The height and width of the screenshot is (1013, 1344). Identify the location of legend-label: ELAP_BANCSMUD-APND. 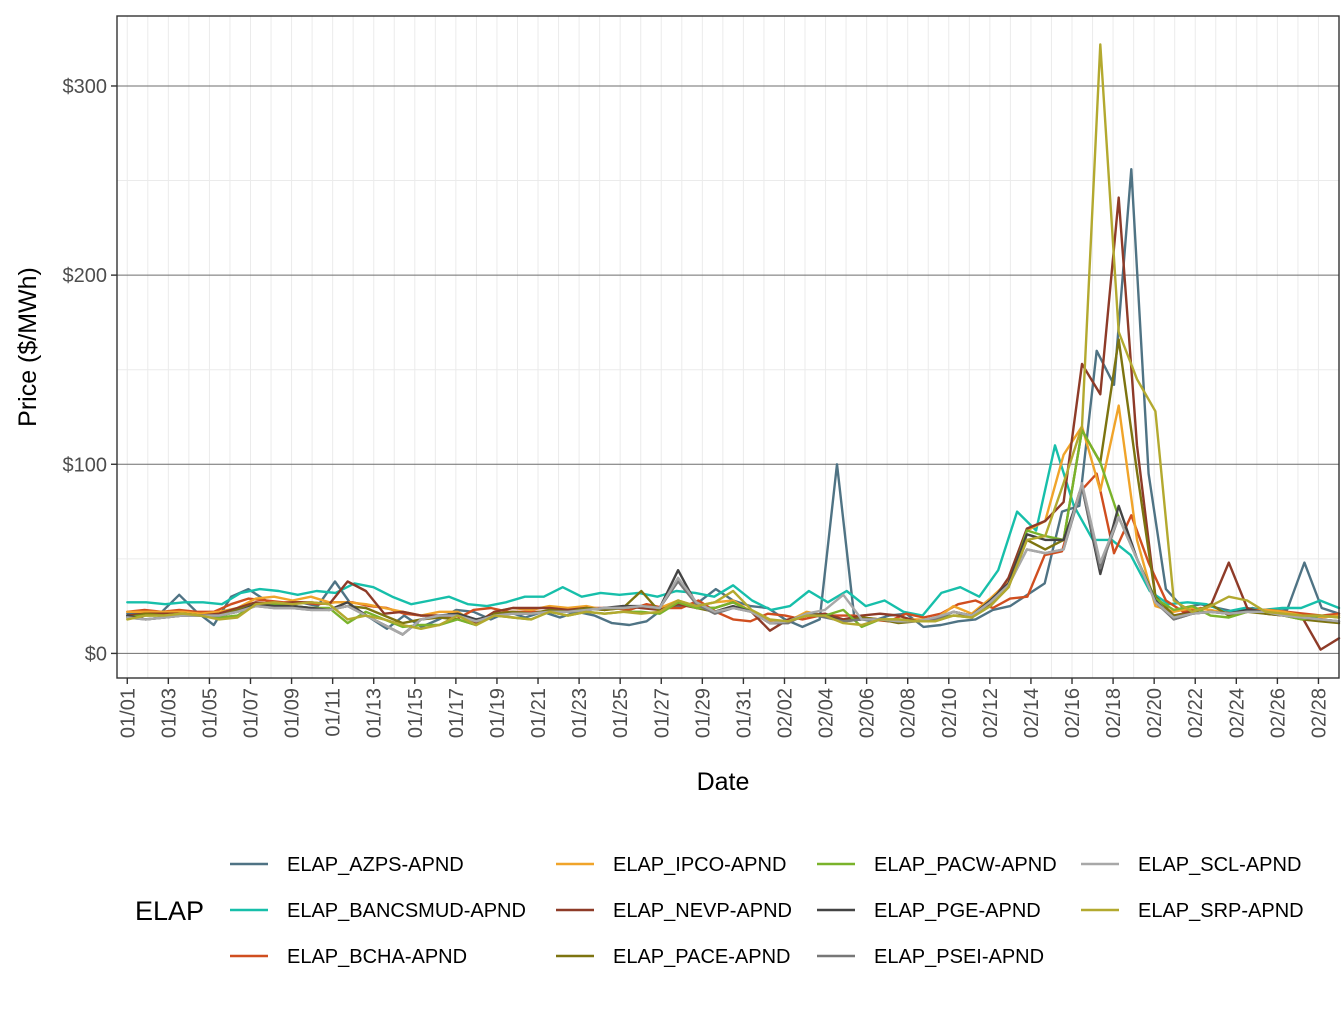
(406, 911).